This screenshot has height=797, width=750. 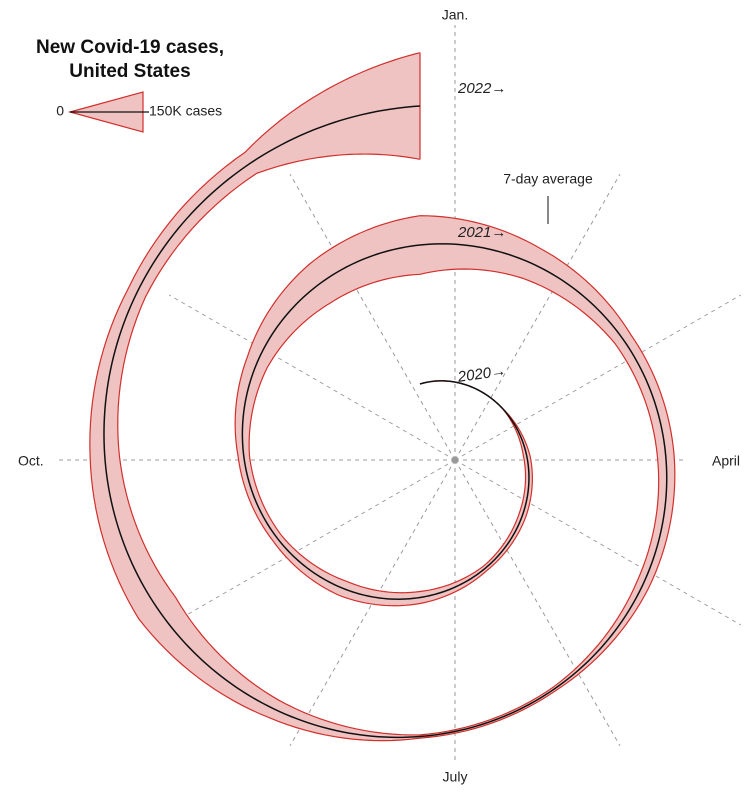 What do you see at coordinates (481, 232) in the screenshot?
I see `year-label: 2021→` at bounding box center [481, 232].